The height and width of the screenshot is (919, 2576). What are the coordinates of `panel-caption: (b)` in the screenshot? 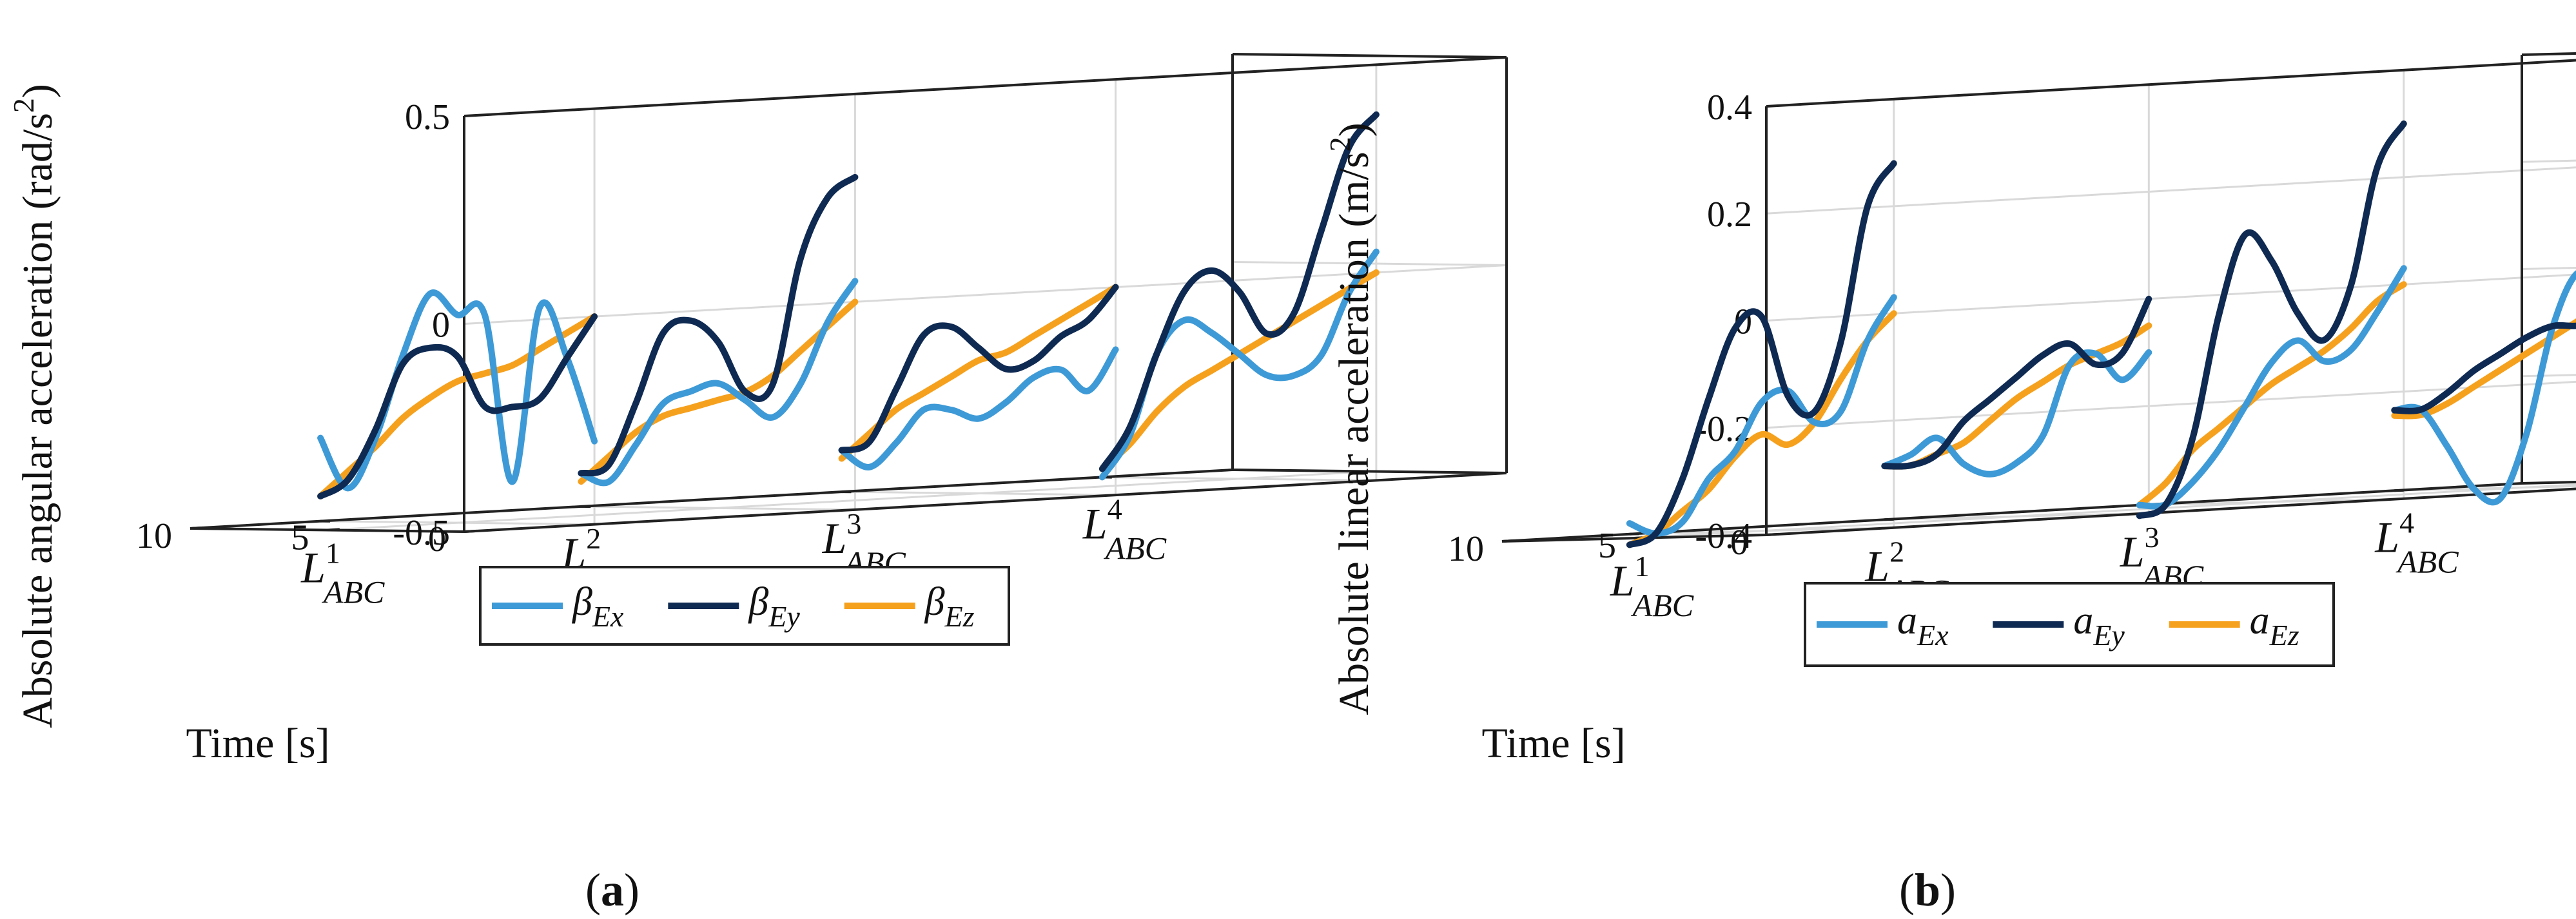 It's located at (1927, 890).